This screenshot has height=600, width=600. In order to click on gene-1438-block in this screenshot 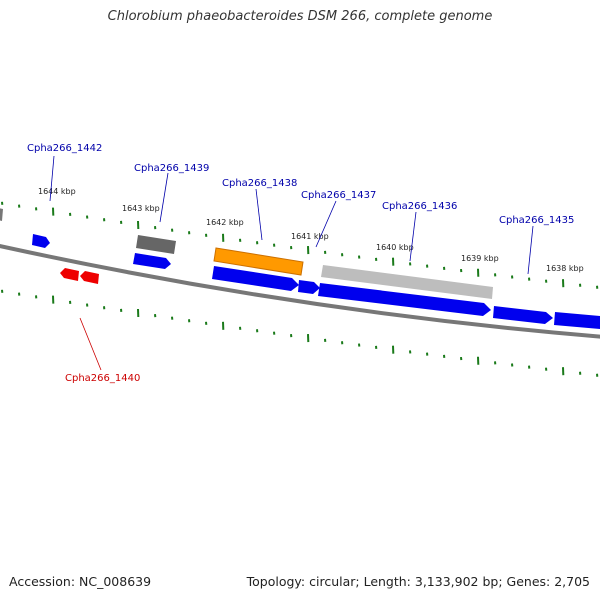, I will do `click(258, 261)`.